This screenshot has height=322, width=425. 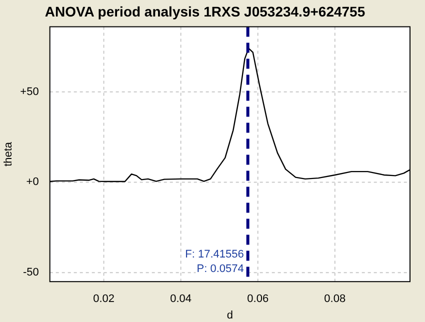 I want to click on y-tick-label: -50, so click(x=30, y=272).